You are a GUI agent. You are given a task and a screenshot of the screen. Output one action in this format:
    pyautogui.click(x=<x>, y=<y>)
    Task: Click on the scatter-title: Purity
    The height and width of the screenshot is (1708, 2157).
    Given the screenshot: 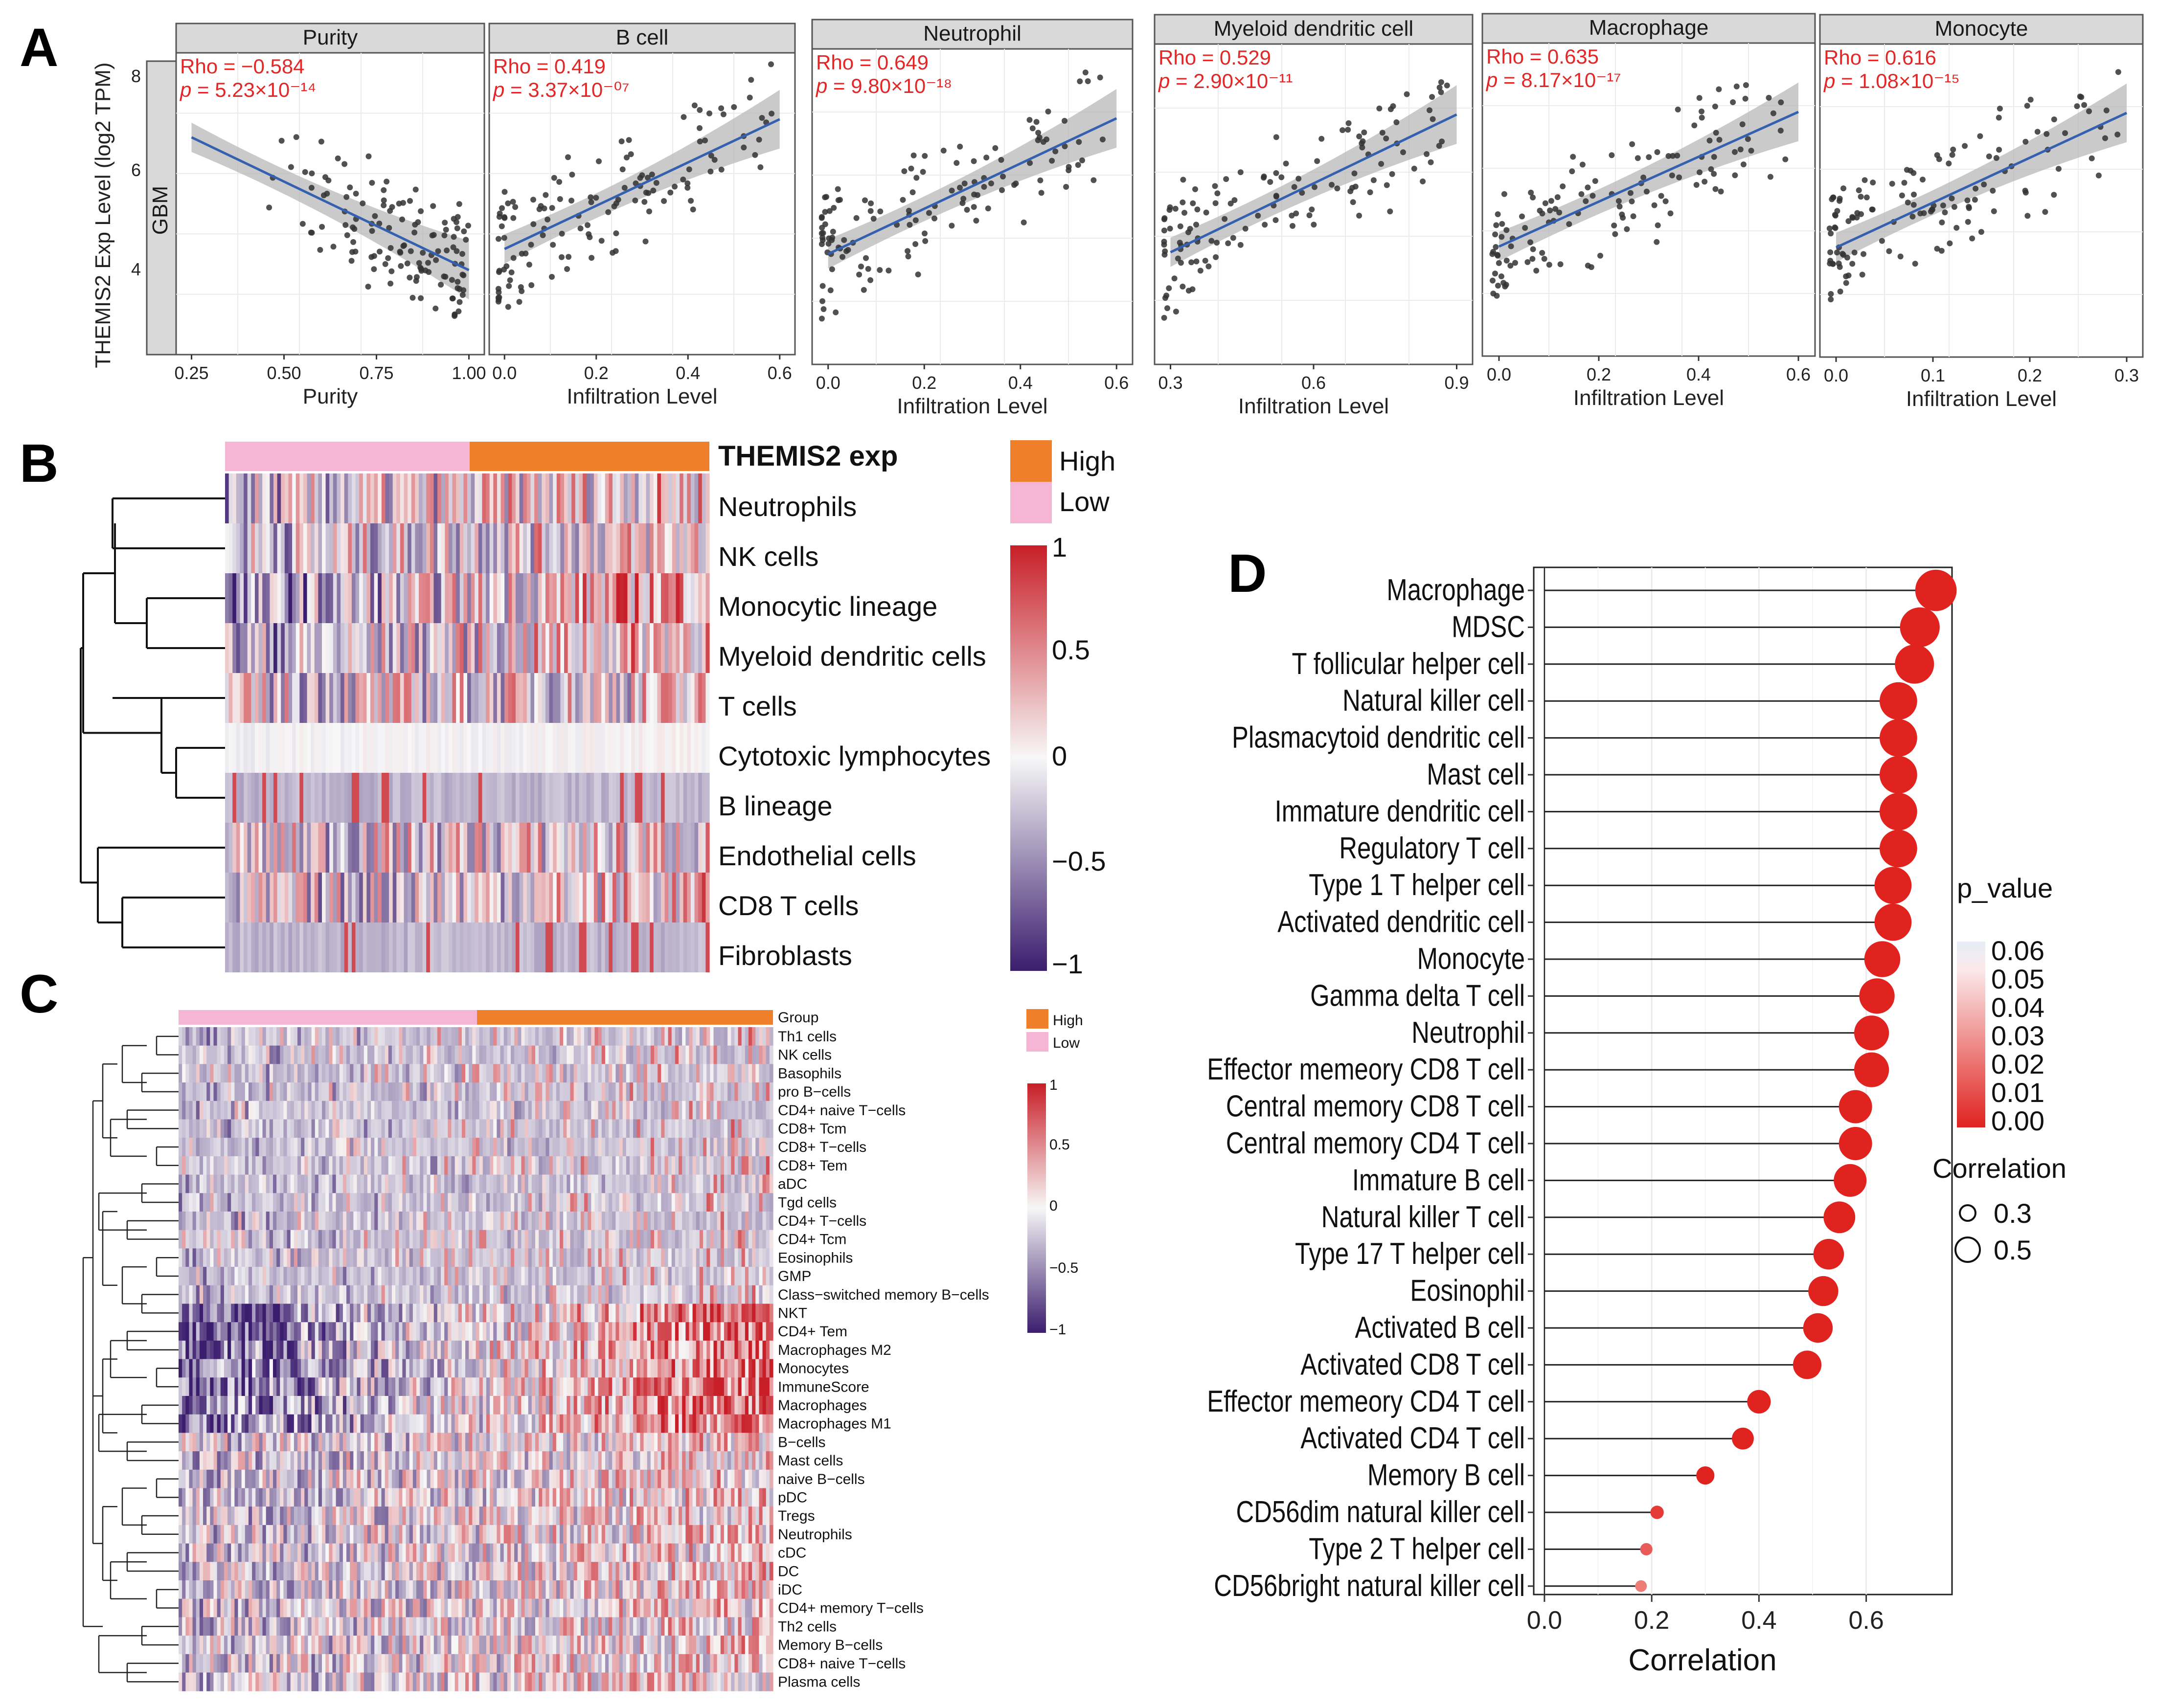 What is the action you would take?
    pyautogui.click(x=330, y=37)
    